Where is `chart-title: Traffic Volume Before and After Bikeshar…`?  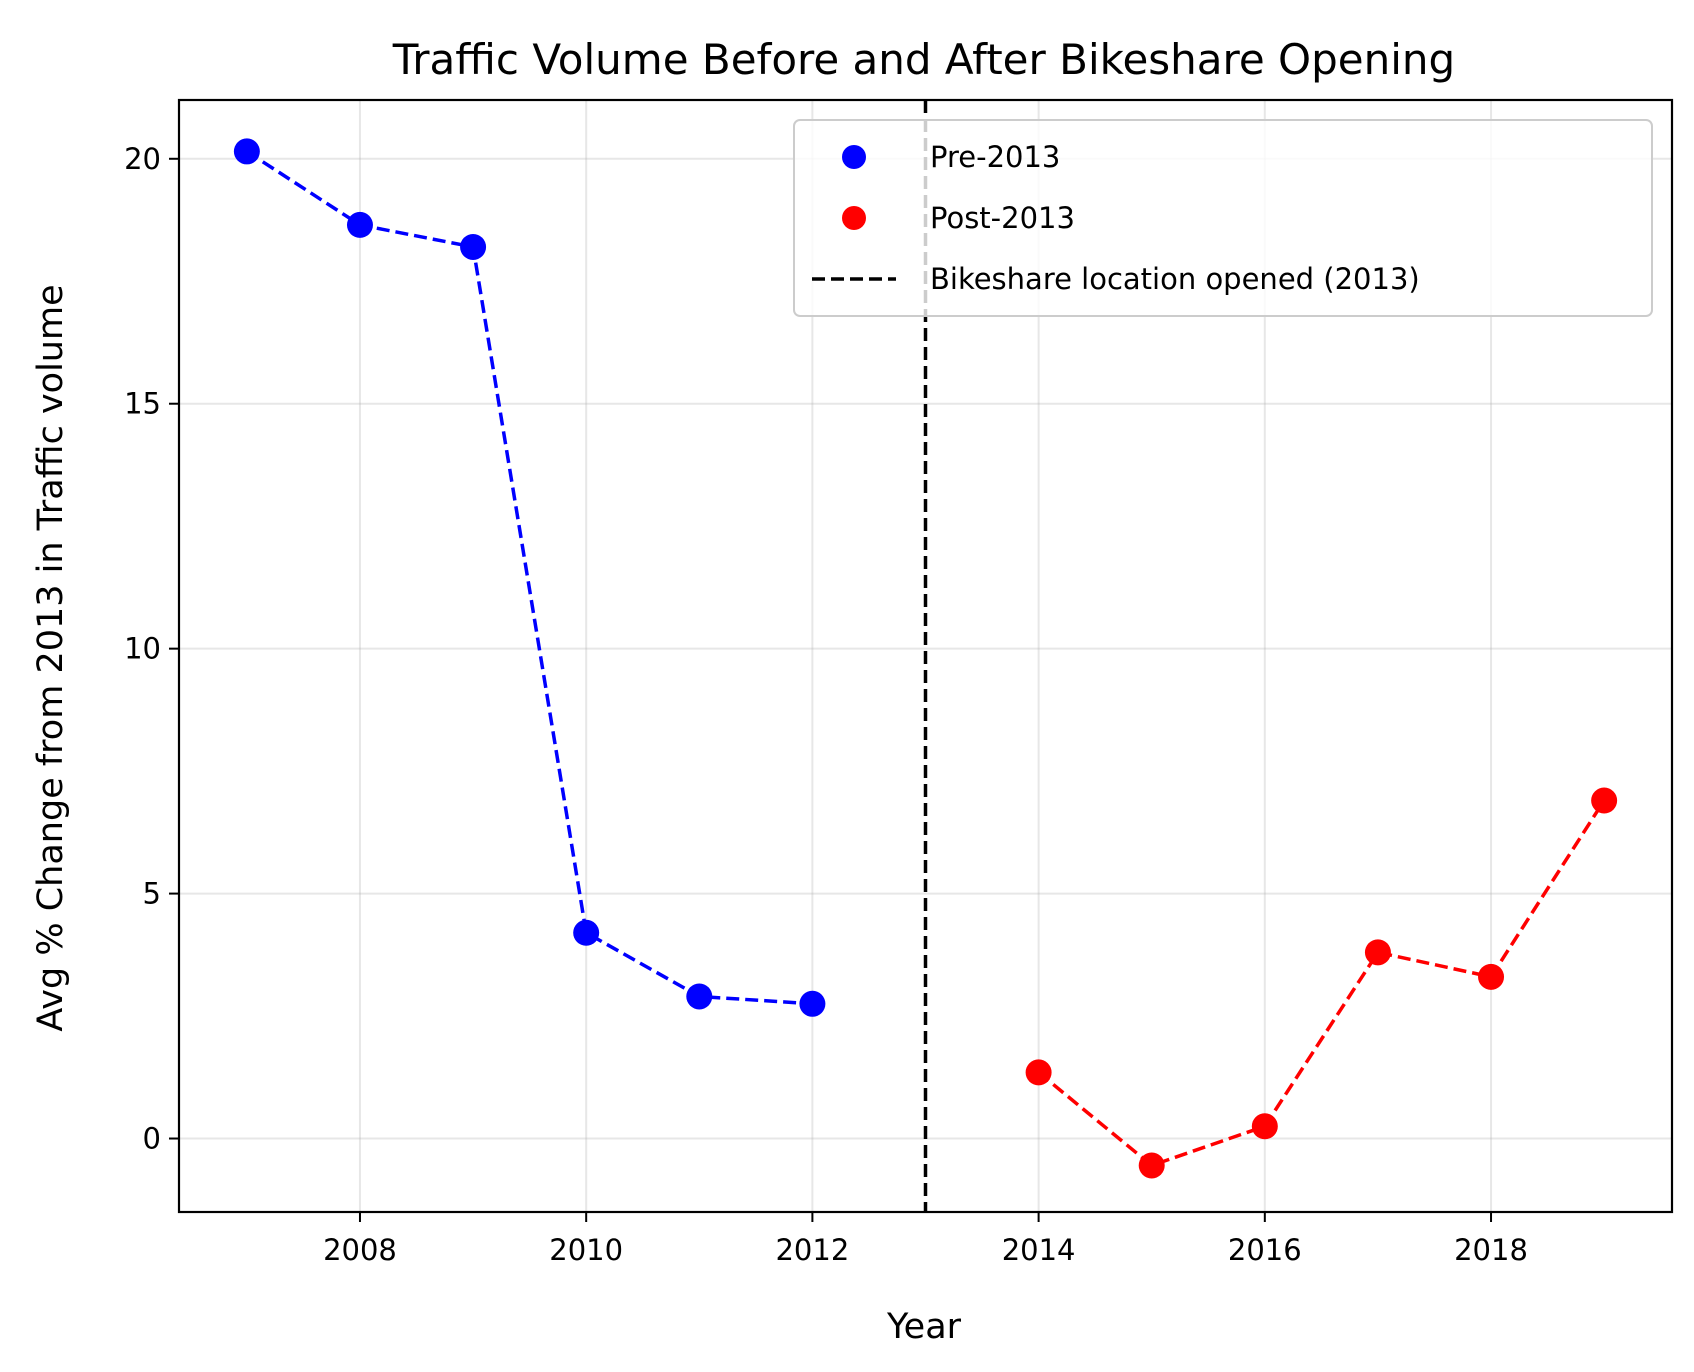
chart-title: Traffic Volume Before and After Bikeshar… is located at coordinates (923, 59).